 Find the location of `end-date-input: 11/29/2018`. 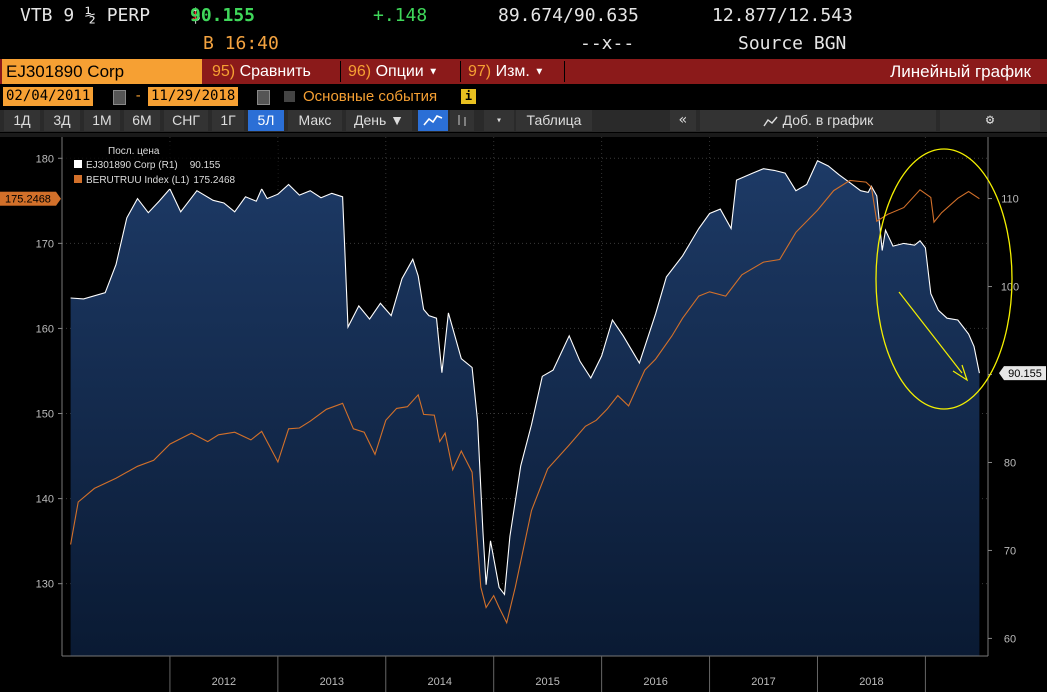

end-date-input: 11/29/2018 is located at coordinates (193, 96).